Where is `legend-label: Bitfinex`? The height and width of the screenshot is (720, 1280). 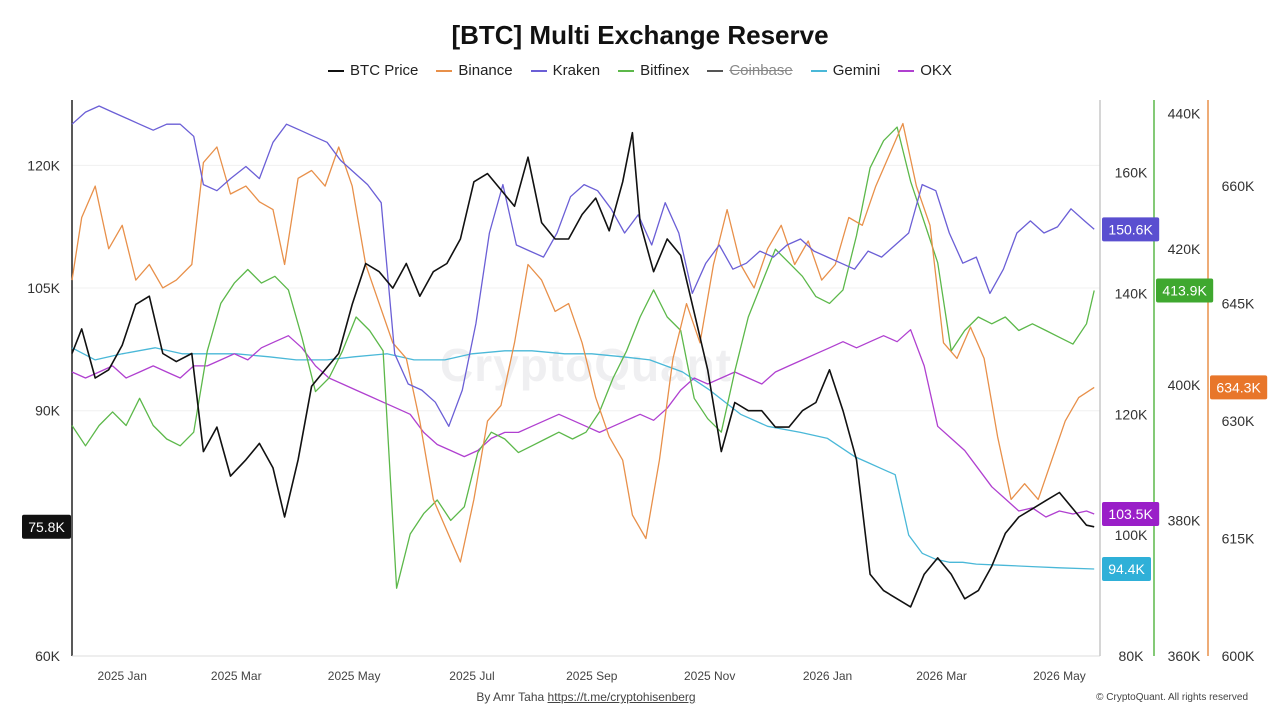 legend-label: Bitfinex is located at coordinates (665, 70).